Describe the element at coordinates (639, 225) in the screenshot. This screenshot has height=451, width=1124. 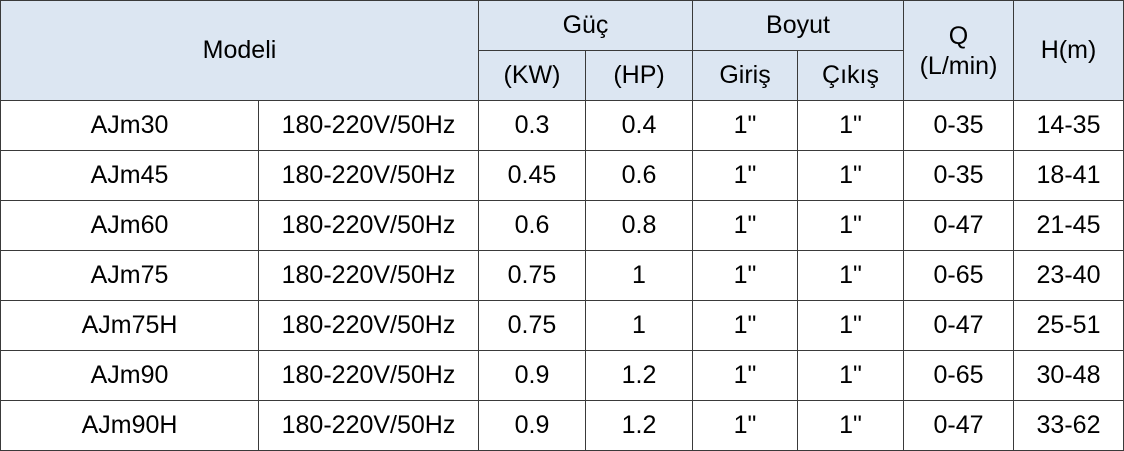
I see `table-cell: 0.8` at that location.